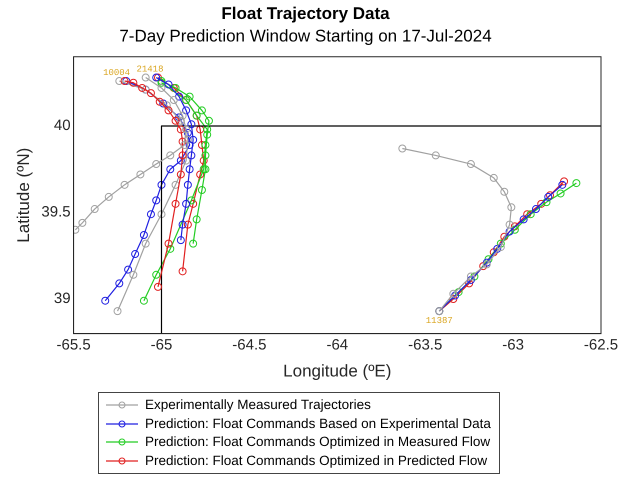 This screenshot has width=641, height=482. I want to click on chart-subtitle: 7-Day Prediction Window Starting on 17-Jul-2024, so click(305, 36).